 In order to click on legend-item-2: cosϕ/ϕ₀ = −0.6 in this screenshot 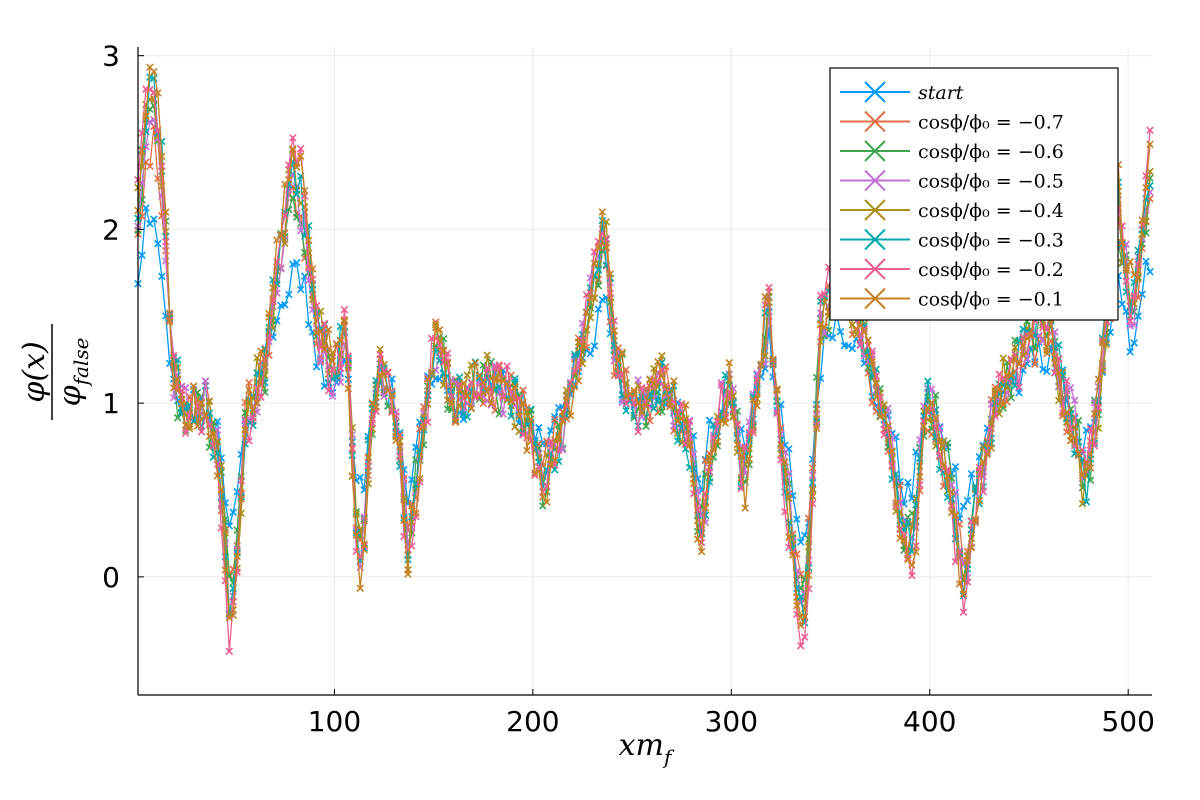, I will do `click(952, 151)`.